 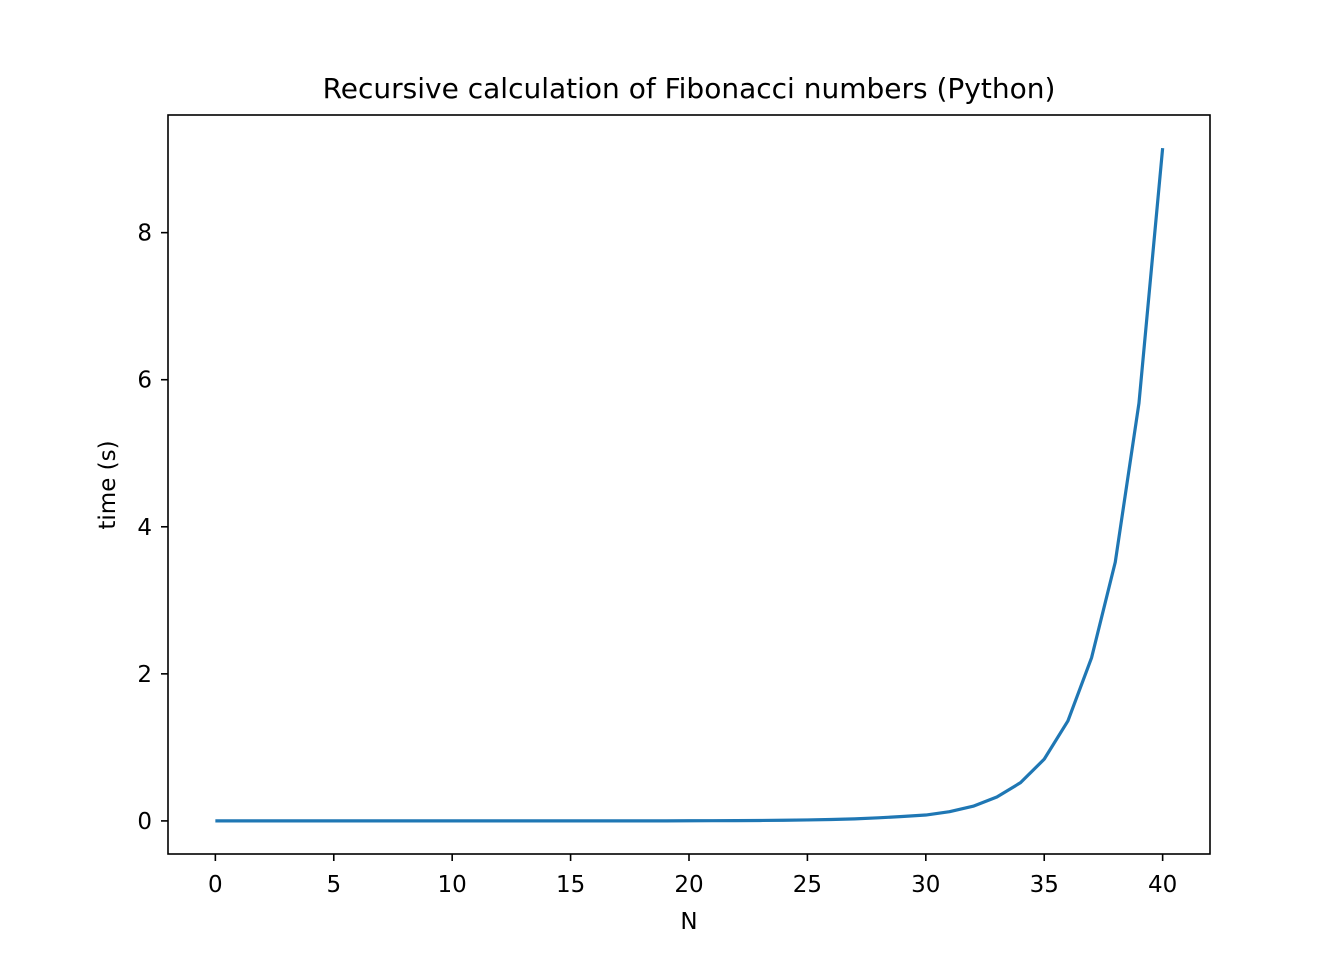 I want to click on x-tick-label: 0, so click(x=215, y=885).